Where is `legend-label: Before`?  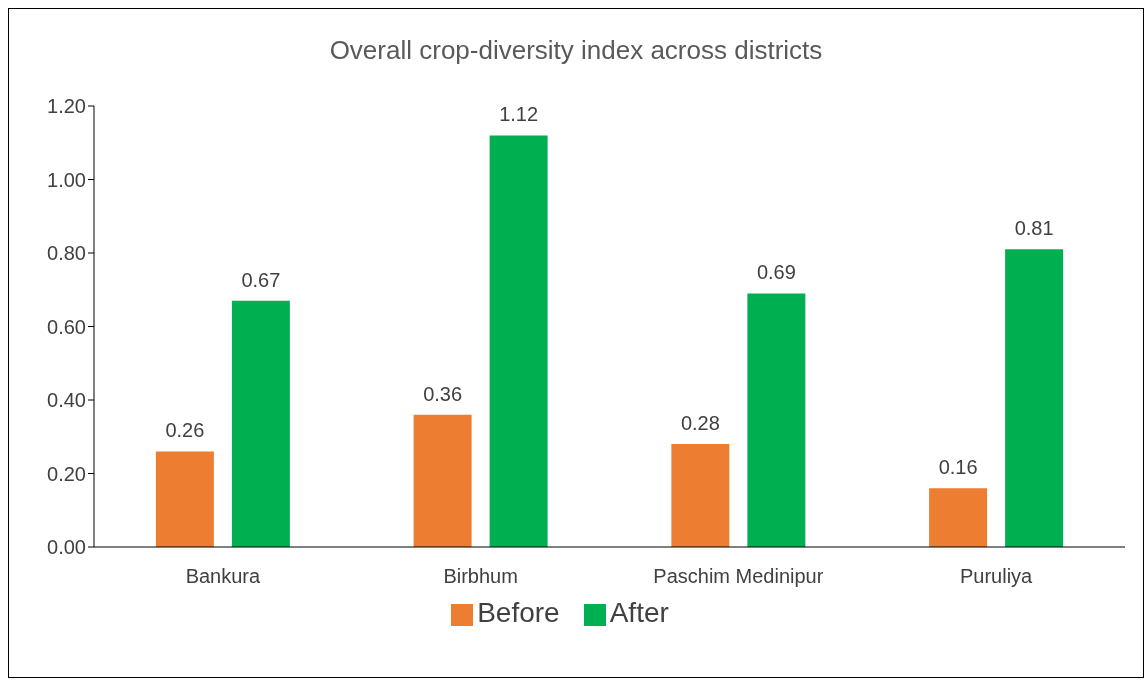
legend-label: Before is located at coordinates (518, 612).